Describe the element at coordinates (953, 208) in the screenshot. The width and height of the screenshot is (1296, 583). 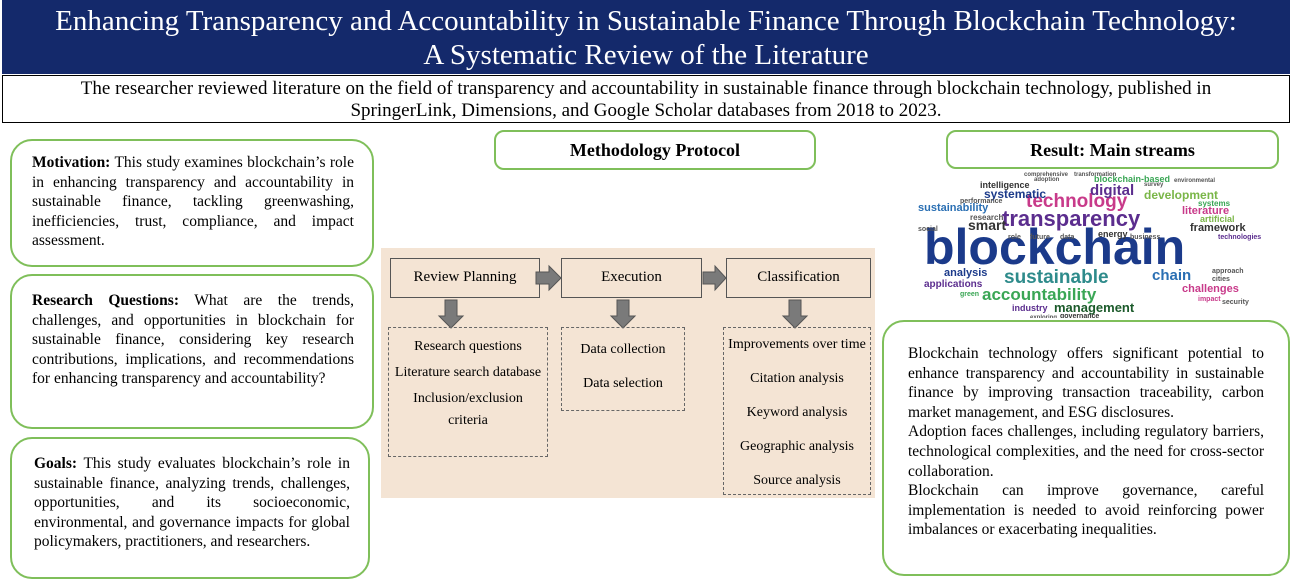
I see `word-cloud-word: sustainability` at that location.